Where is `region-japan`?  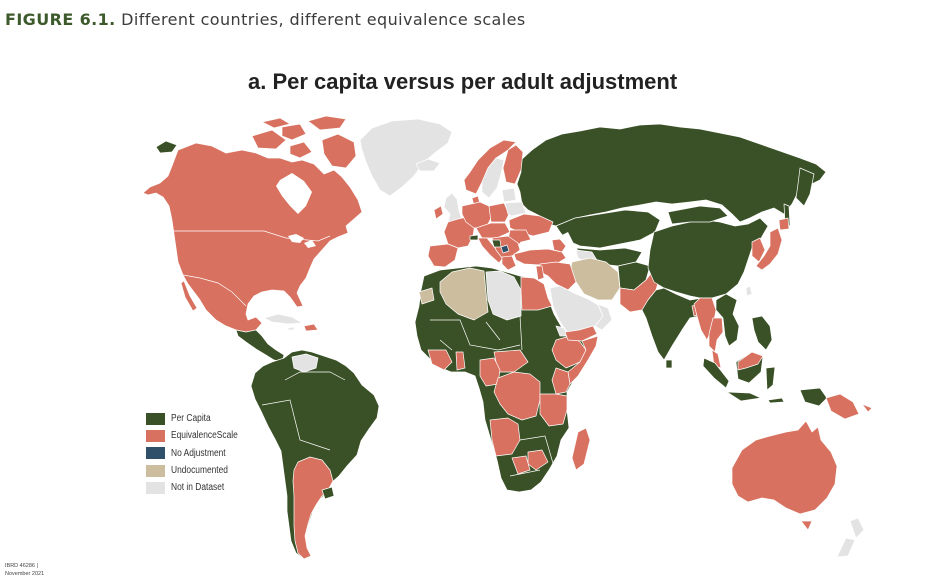 region-japan is located at coordinates (769, 249).